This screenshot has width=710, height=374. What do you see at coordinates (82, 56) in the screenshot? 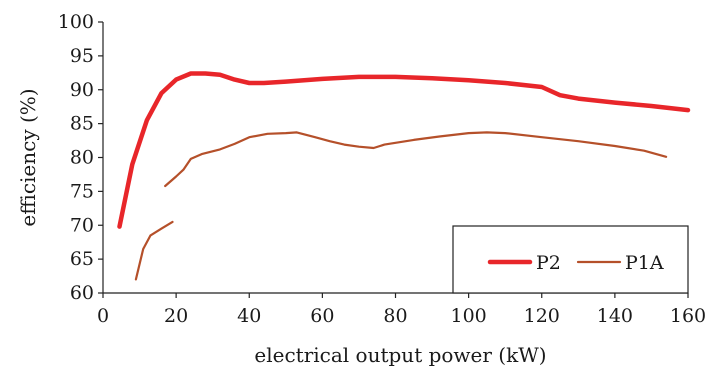
I see `y-tick-label: 95` at bounding box center [82, 56].